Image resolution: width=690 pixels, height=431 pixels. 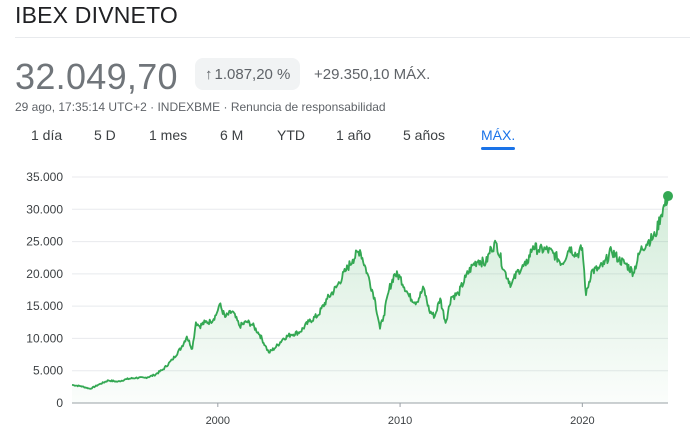 I want to click on tab-5-days: 5 D, so click(x=105, y=135).